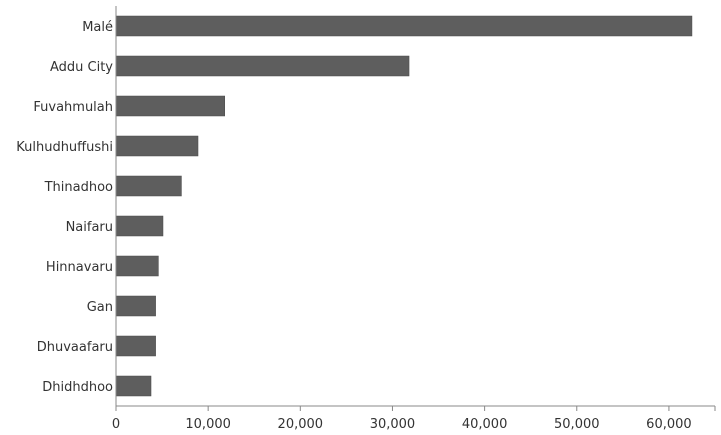 The width and height of the screenshot is (721, 435). I want to click on category-label-0: Malé, so click(97, 27).